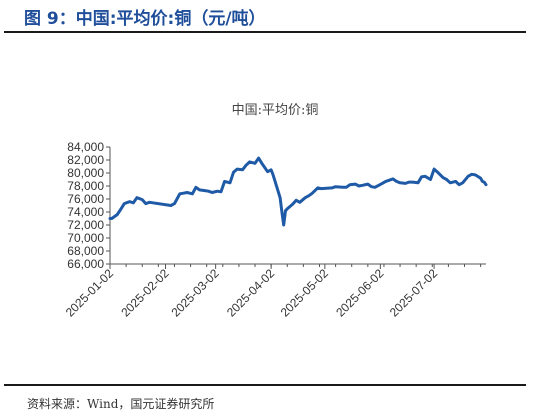 The image size is (533, 417). What do you see at coordinates (265, 385) in the screenshot?
I see `bottom-rule` at bounding box center [265, 385].